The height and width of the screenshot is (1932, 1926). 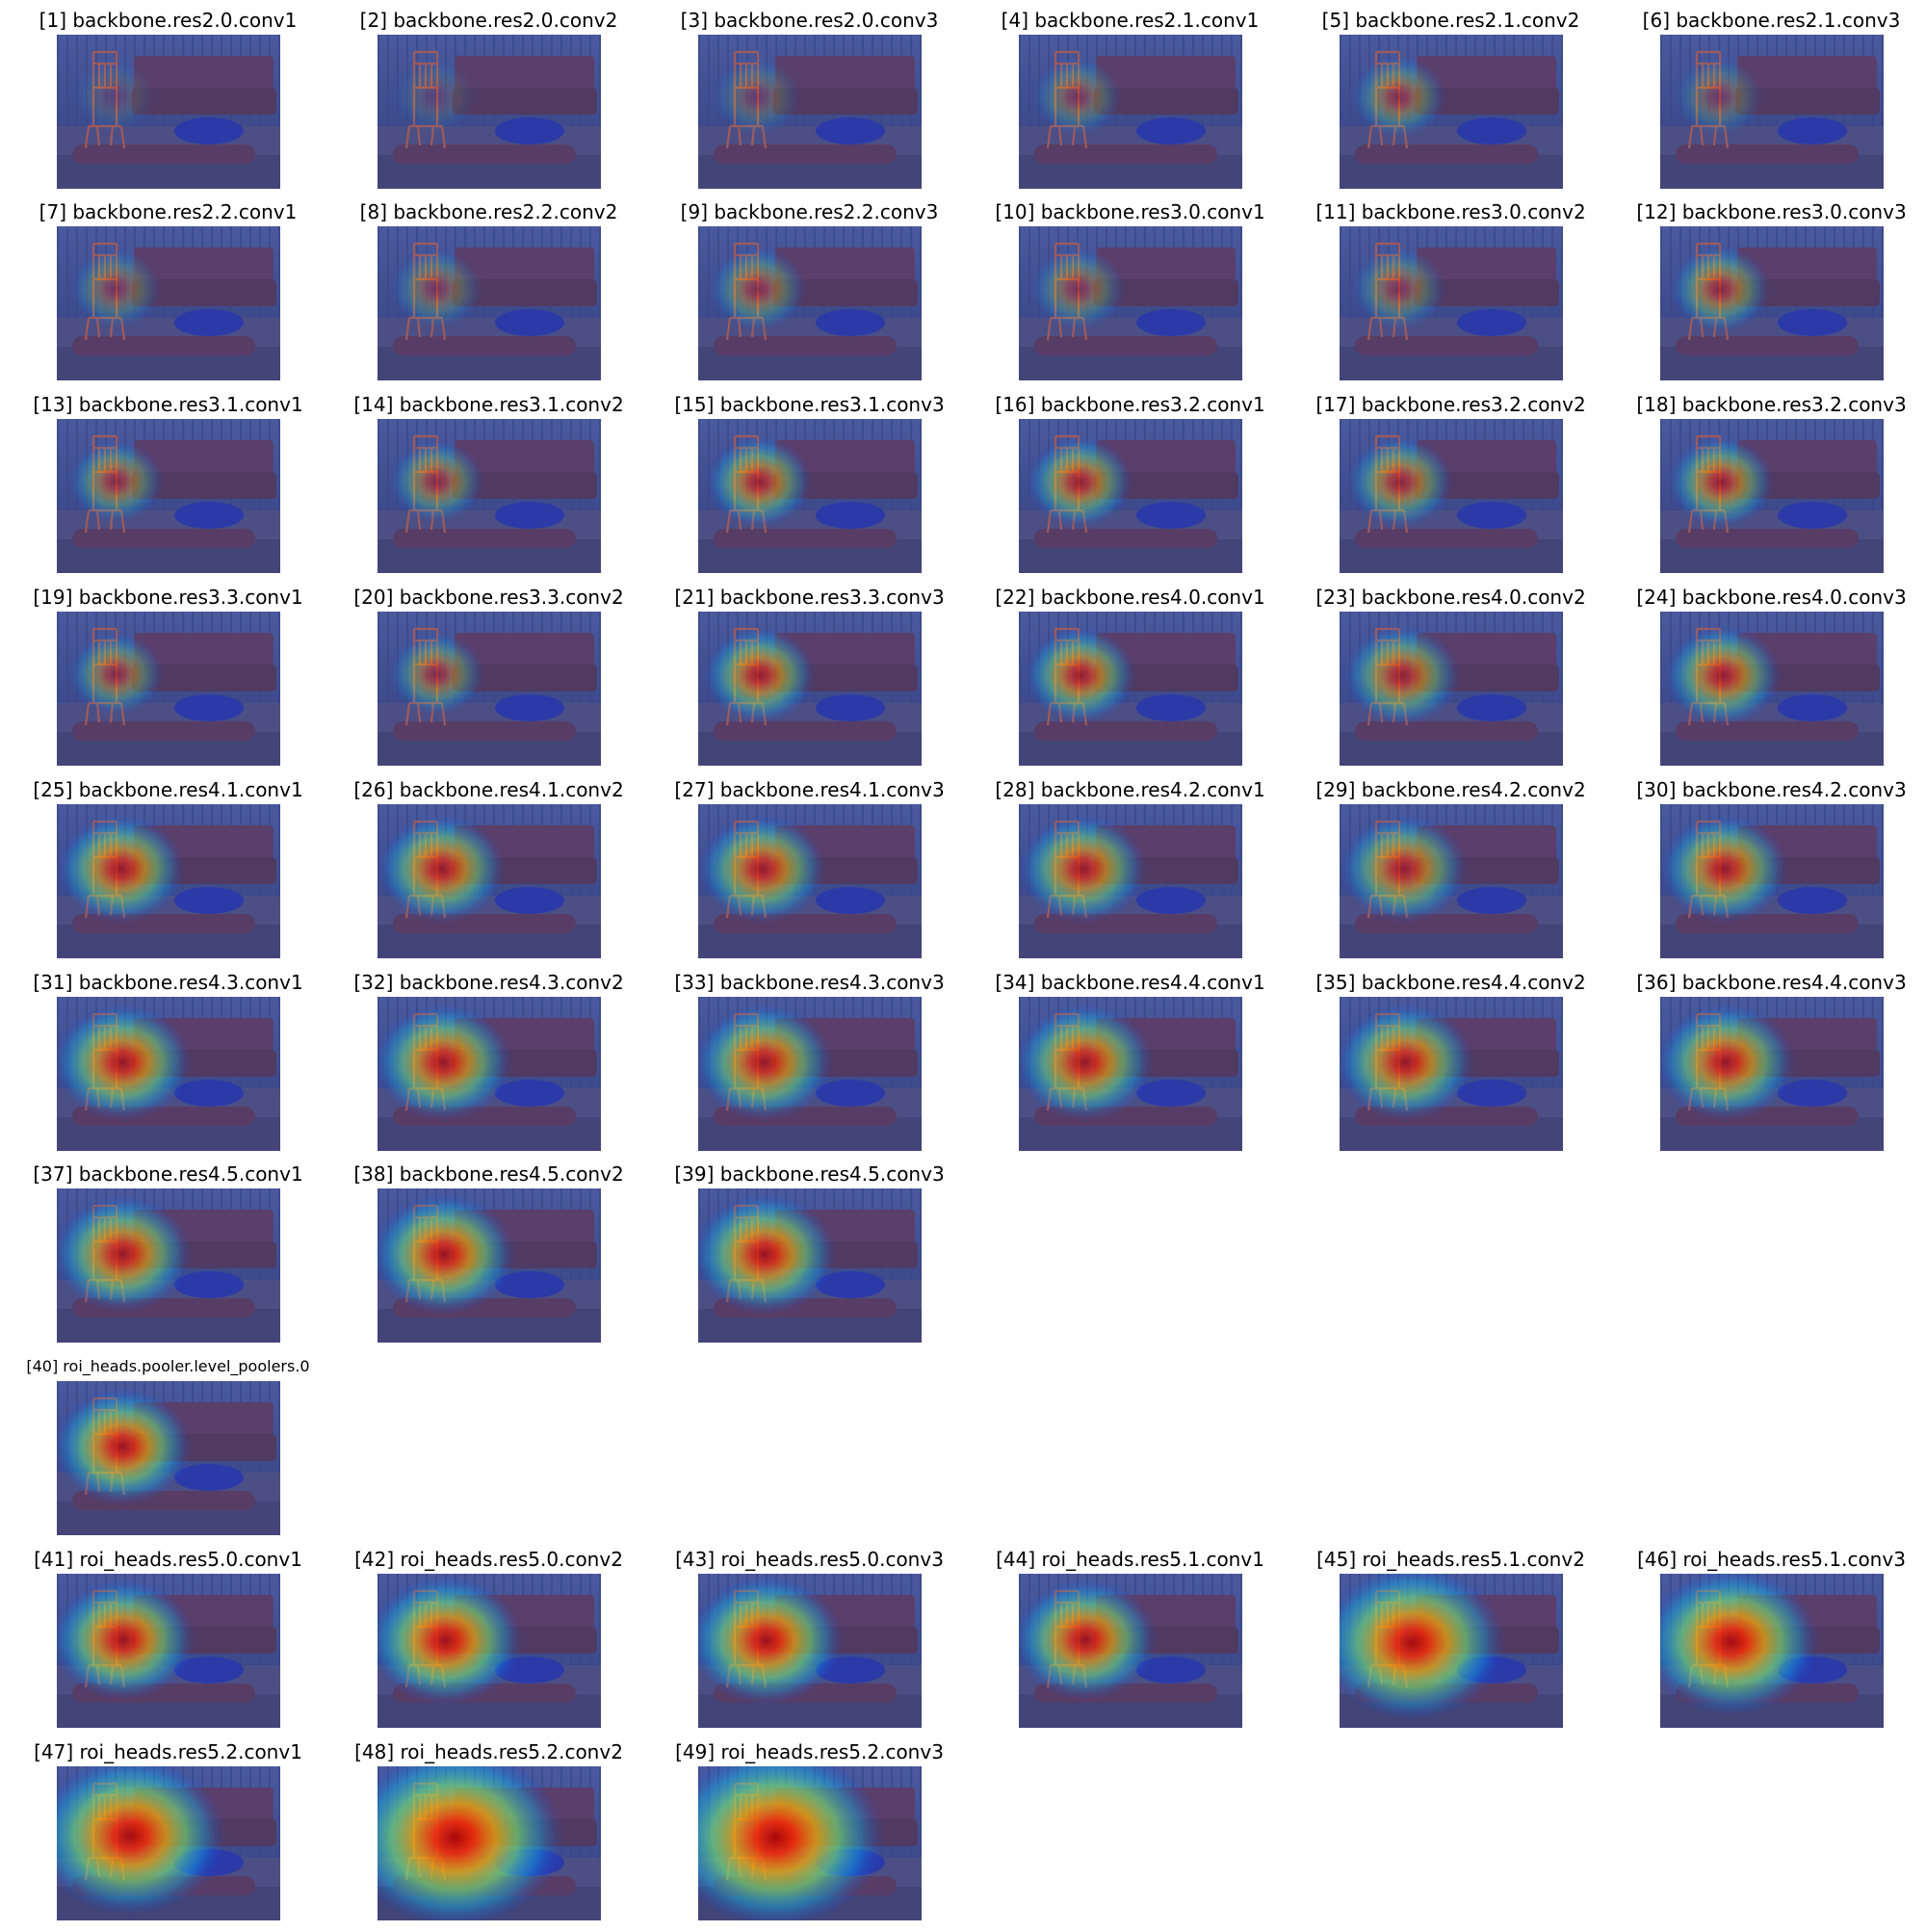 What do you see at coordinates (1768, 104) in the screenshot?
I see `feature-panel: [6] backbone.res2.1.conv3` at bounding box center [1768, 104].